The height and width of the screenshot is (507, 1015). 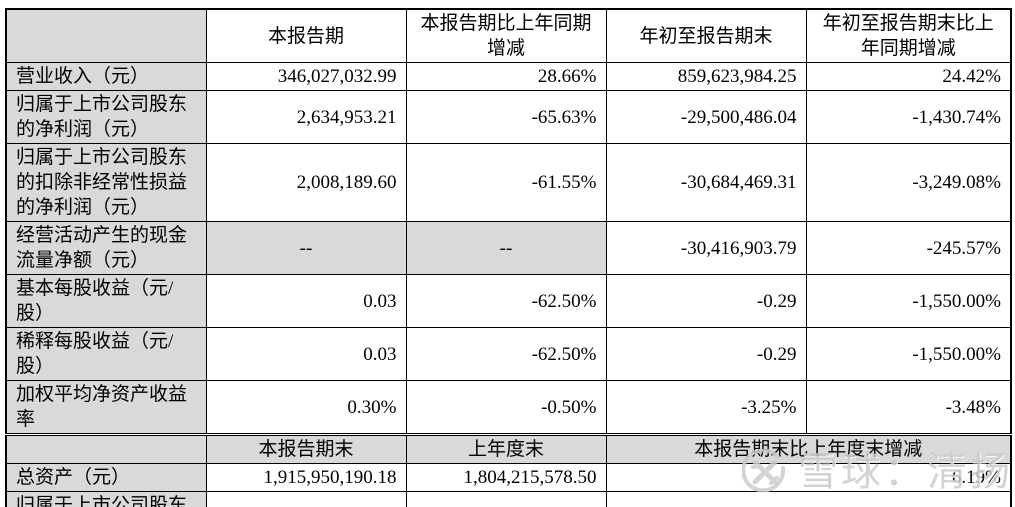 I want to click on row-label: 归属于上市公司股东的所有者权益（元）, so click(x=106, y=499).